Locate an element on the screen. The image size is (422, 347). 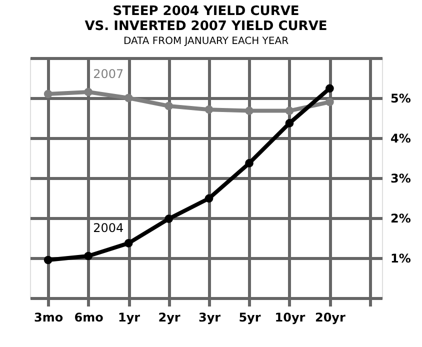
y-tick-label: 3% is located at coordinates (400, 179).